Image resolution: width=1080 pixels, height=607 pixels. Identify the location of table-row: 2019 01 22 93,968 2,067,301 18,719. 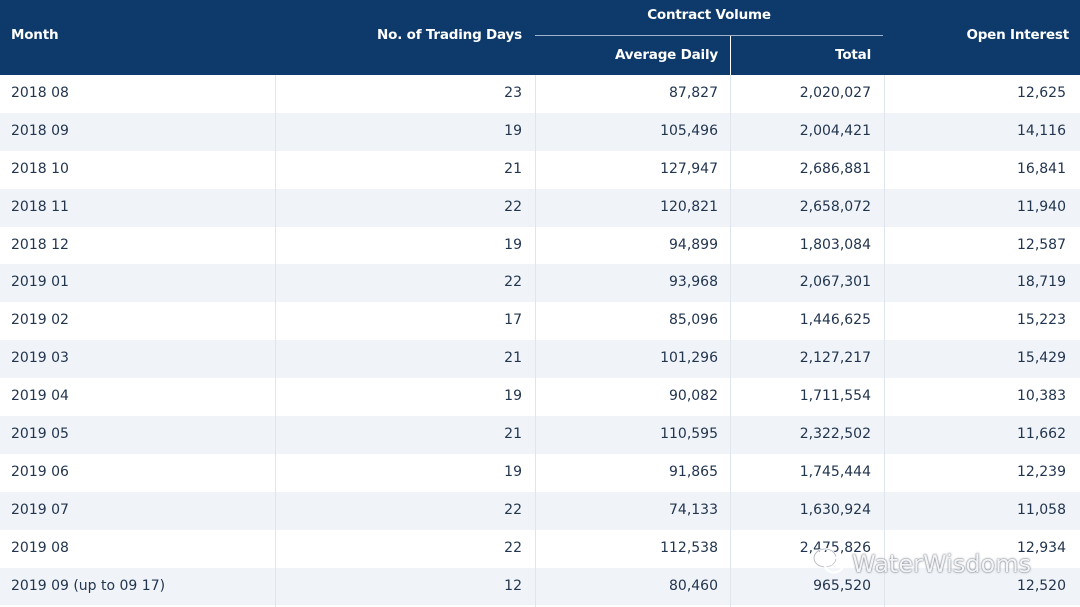
(540, 283).